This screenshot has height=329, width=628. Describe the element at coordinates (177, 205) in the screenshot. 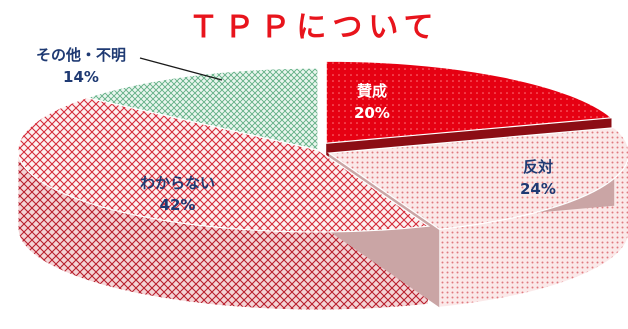

I see `slice-label-wakaranai-value: 42%` at that location.